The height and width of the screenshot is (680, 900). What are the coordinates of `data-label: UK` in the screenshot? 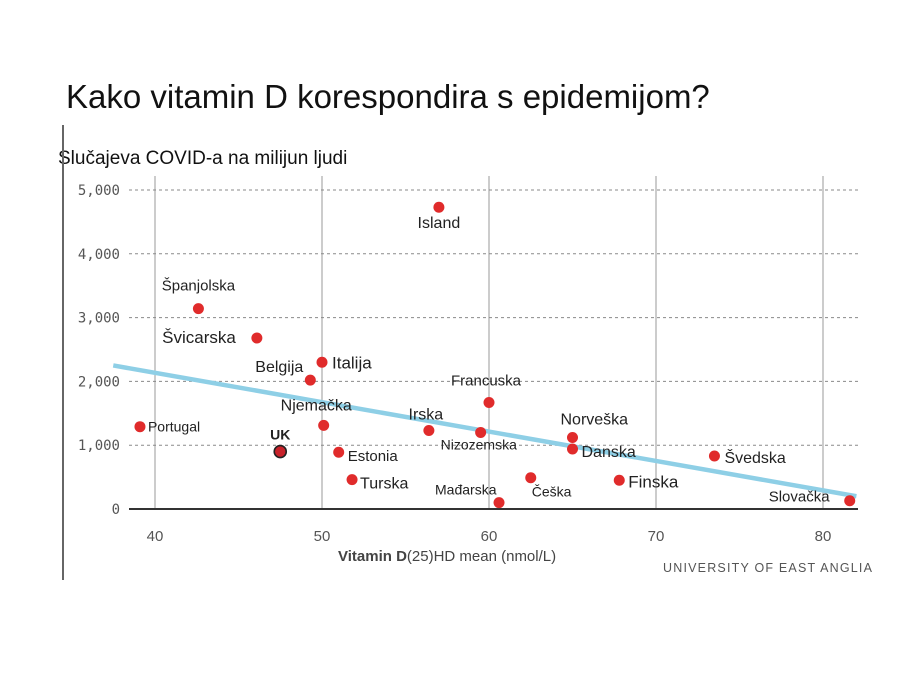 It's located at (280, 435).